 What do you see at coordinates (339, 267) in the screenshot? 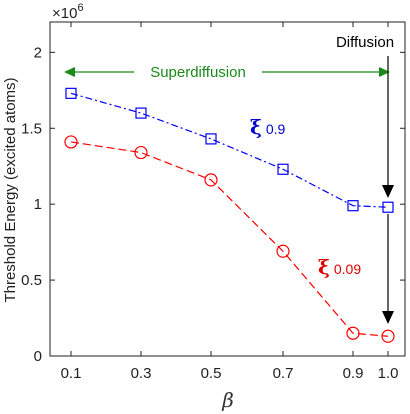
I see `xi-red-annotation: ξ 0.09` at bounding box center [339, 267].